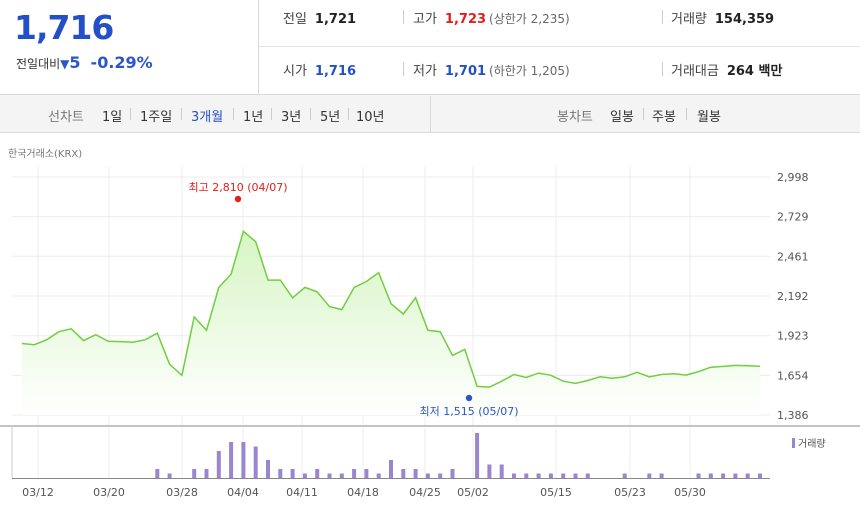 The width and height of the screenshot is (860, 508). What do you see at coordinates (793, 177) in the screenshot?
I see `y-tick-label: 2,998` at bounding box center [793, 177].